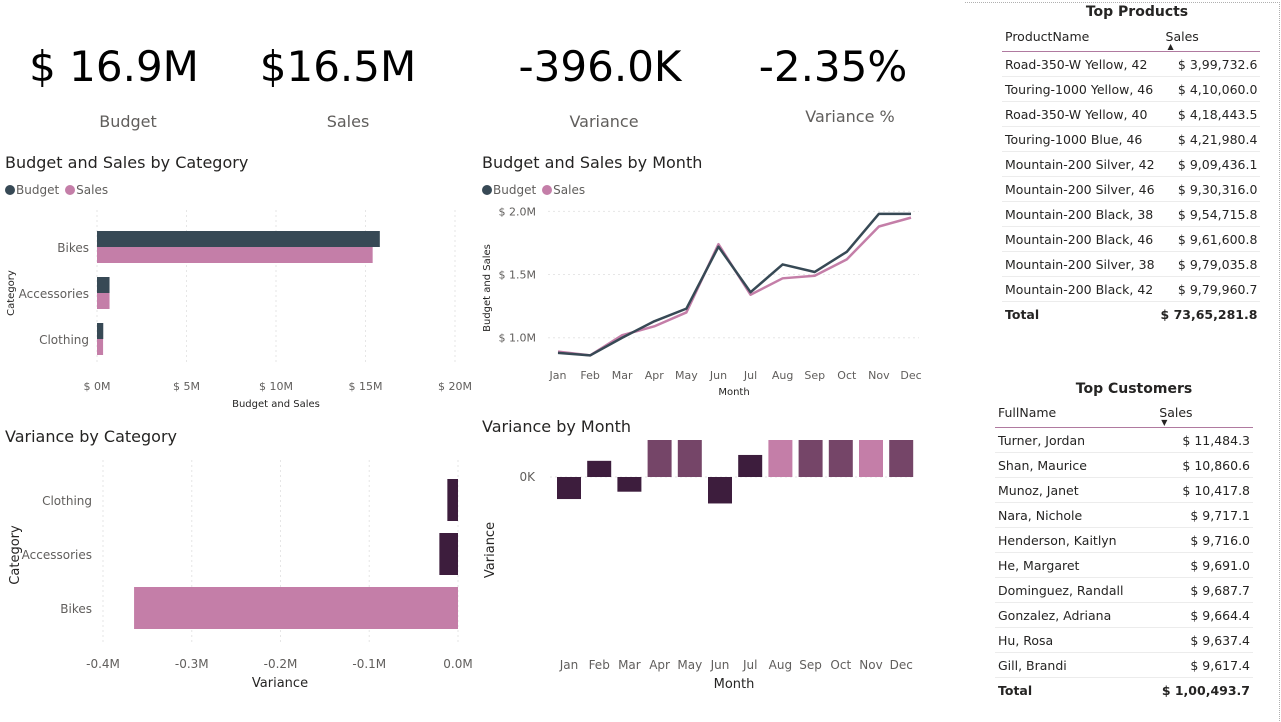 This screenshot has width=1281, height=722. I want to click on x-axis-title: Budget and Sales, so click(276, 404).